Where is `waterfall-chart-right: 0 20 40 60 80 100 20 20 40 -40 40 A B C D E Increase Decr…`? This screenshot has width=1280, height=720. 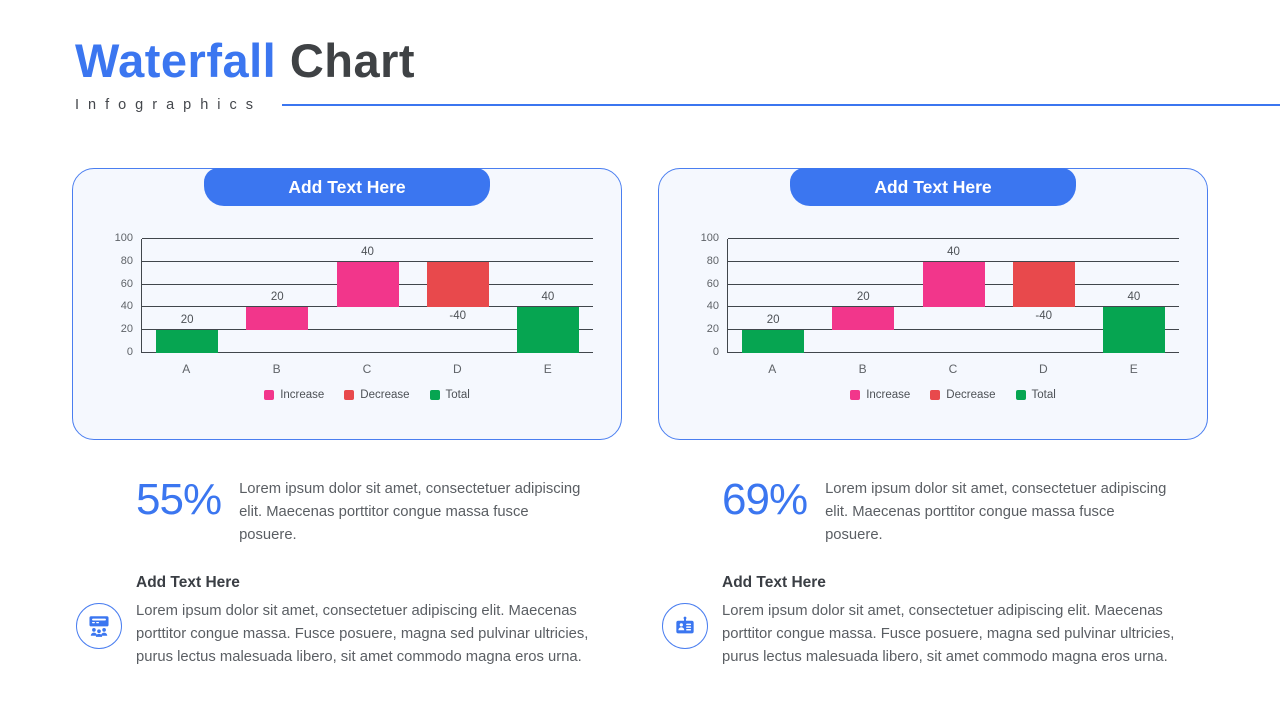 waterfall-chart-right: 0 20 40 60 80 100 20 20 40 -40 40 A B C D E Increase Decr… is located at coordinates (940, 316).